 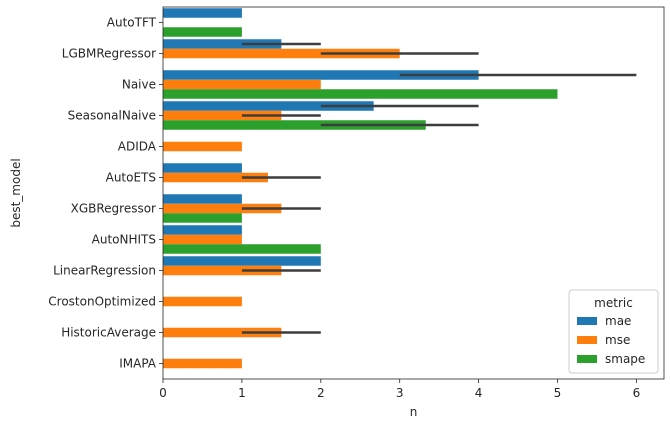 I want to click on y-tick-label-XGBRegressor: XGBRegressor, so click(x=113, y=209).